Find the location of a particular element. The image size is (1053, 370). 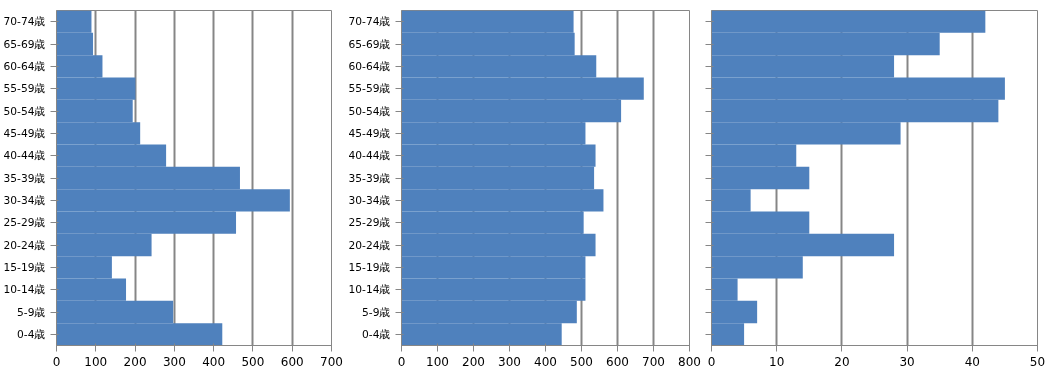

x-tick-label: 40 is located at coordinates (972, 361).